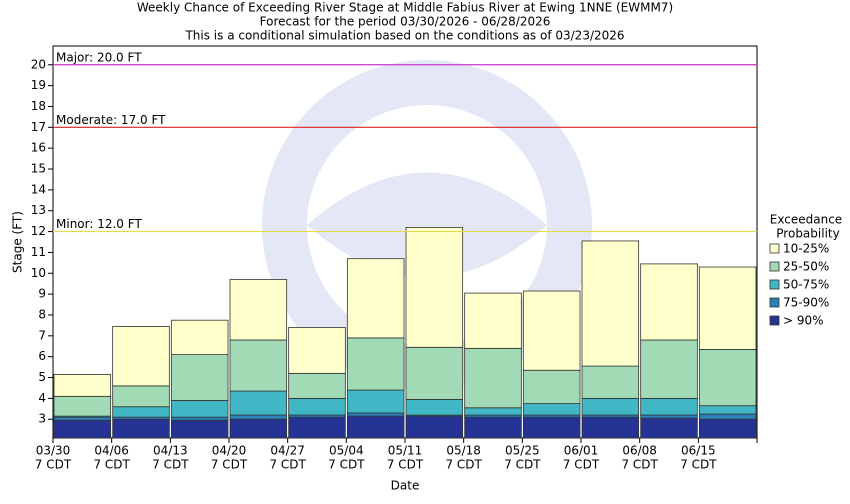  Describe the element at coordinates (405, 451) in the screenshot. I see `x-tick-label: 05/11` at that location.